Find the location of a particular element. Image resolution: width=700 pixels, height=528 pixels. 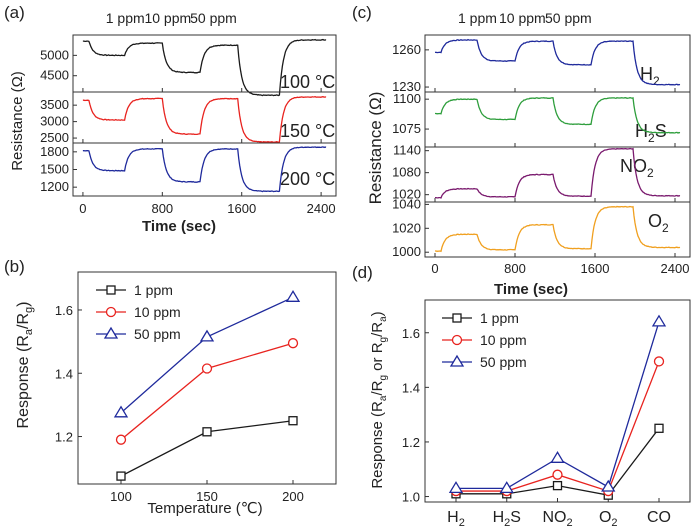

panel-a-y-axis-label: Resistance (Ω) is located at coordinates (17, 121).